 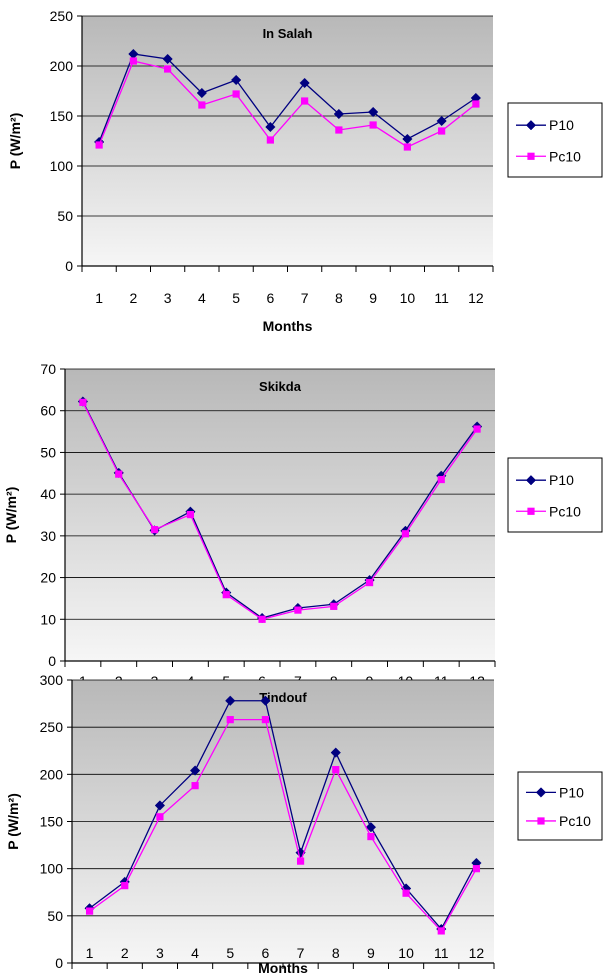 What do you see at coordinates (441, 953) in the screenshot?
I see `x-tick-label: 11` at bounding box center [441, 953].